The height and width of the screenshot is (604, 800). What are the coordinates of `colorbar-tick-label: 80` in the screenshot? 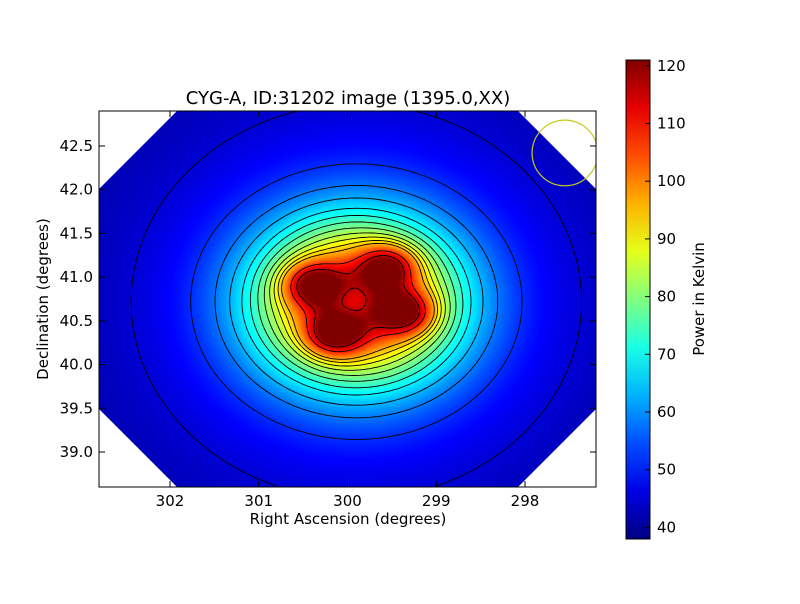 It's located at (666, 297).